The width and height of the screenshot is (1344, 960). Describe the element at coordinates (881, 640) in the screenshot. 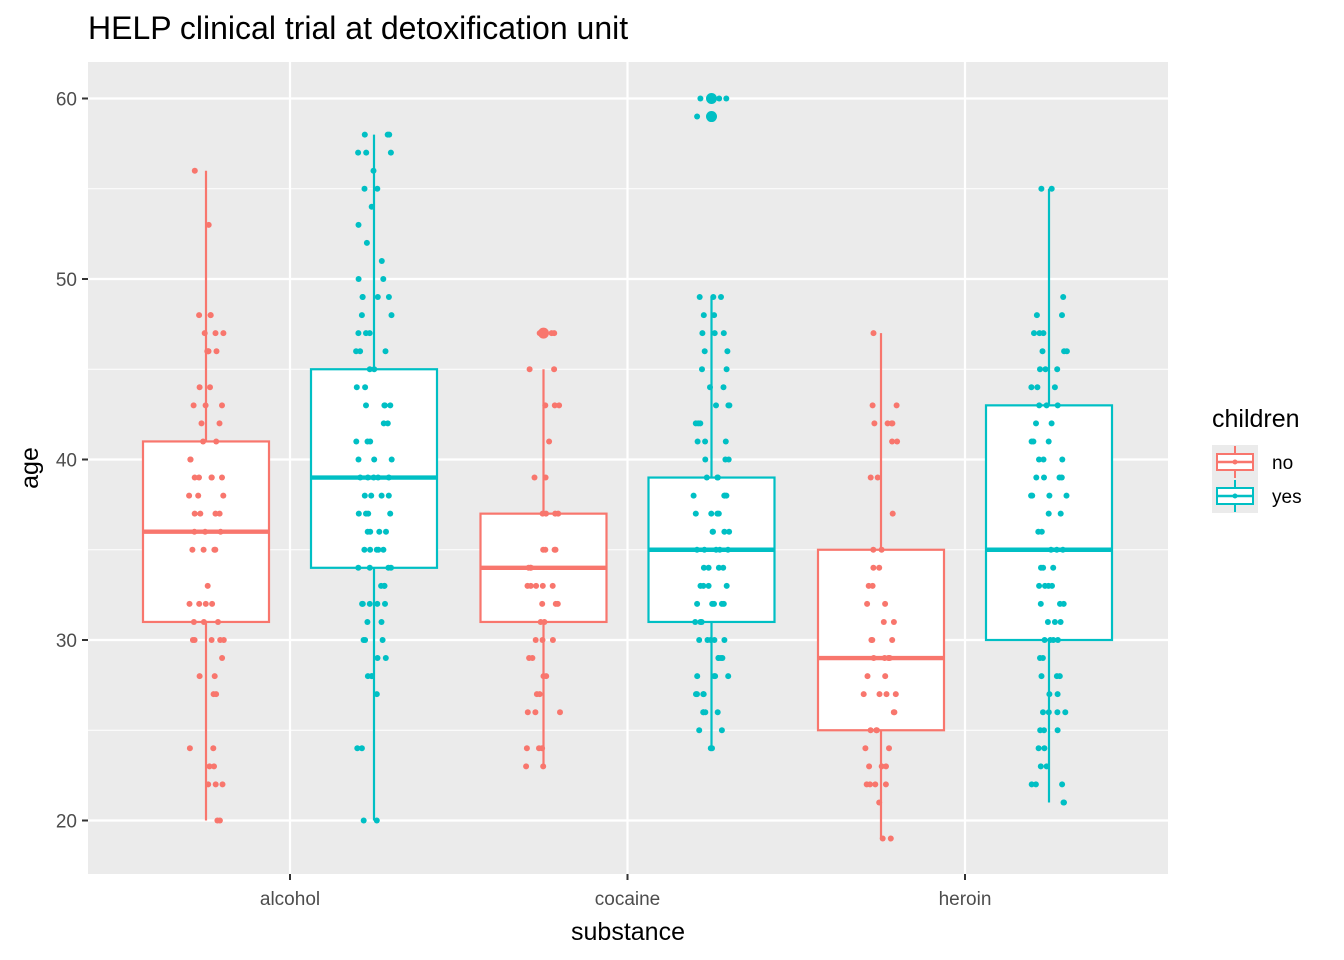

I see `box-body` at that location.